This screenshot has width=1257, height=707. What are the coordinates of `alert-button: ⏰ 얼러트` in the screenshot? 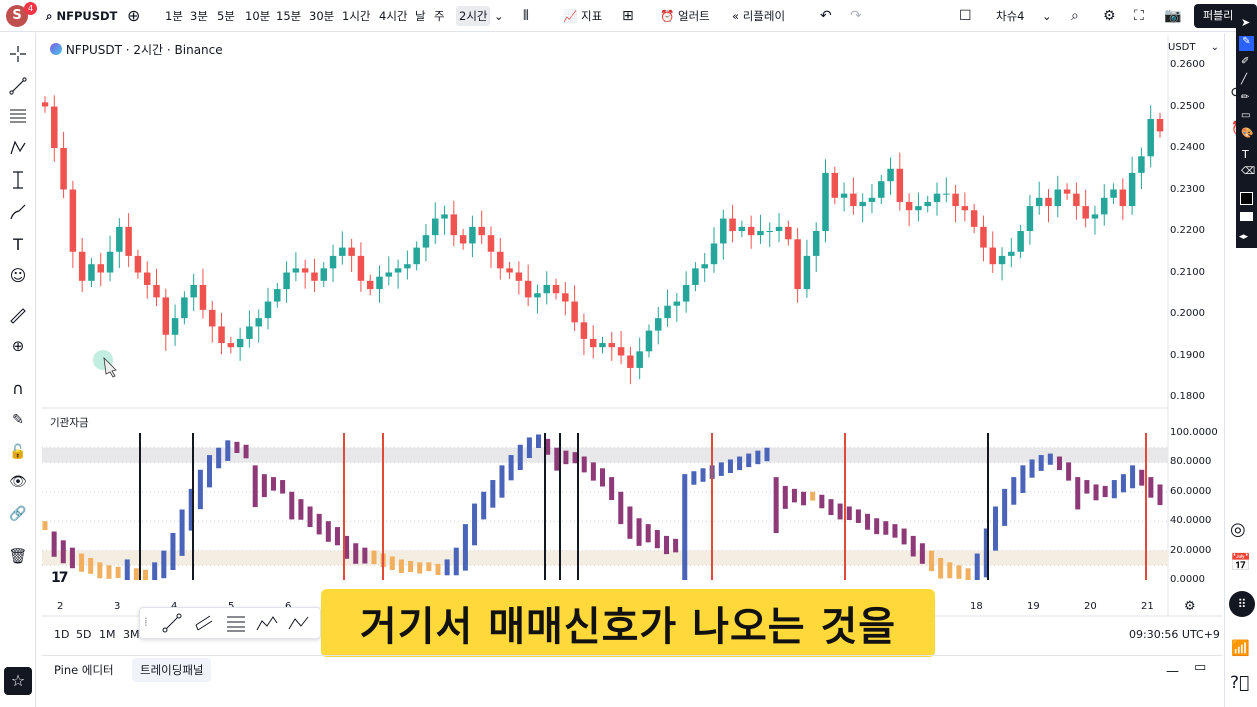 It's located at (685, 16).